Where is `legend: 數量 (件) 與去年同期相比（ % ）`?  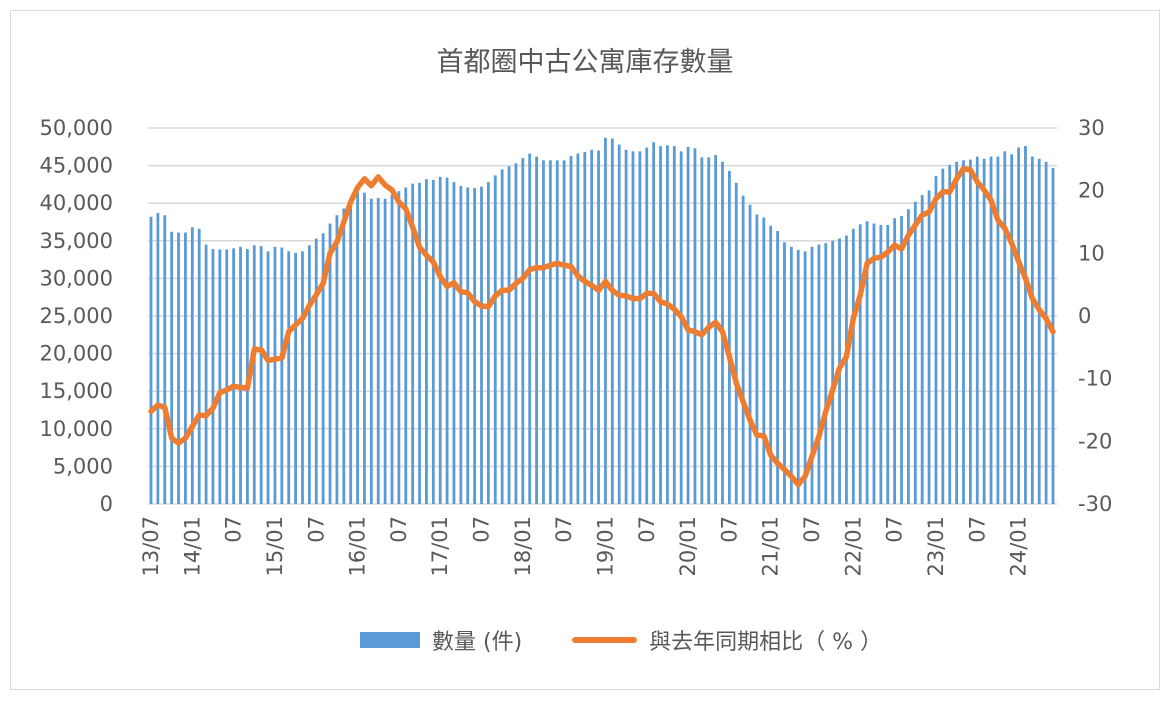 legend: 數量 (件) 與去年同期相比（ % ） is located at coordinates (621, 640).